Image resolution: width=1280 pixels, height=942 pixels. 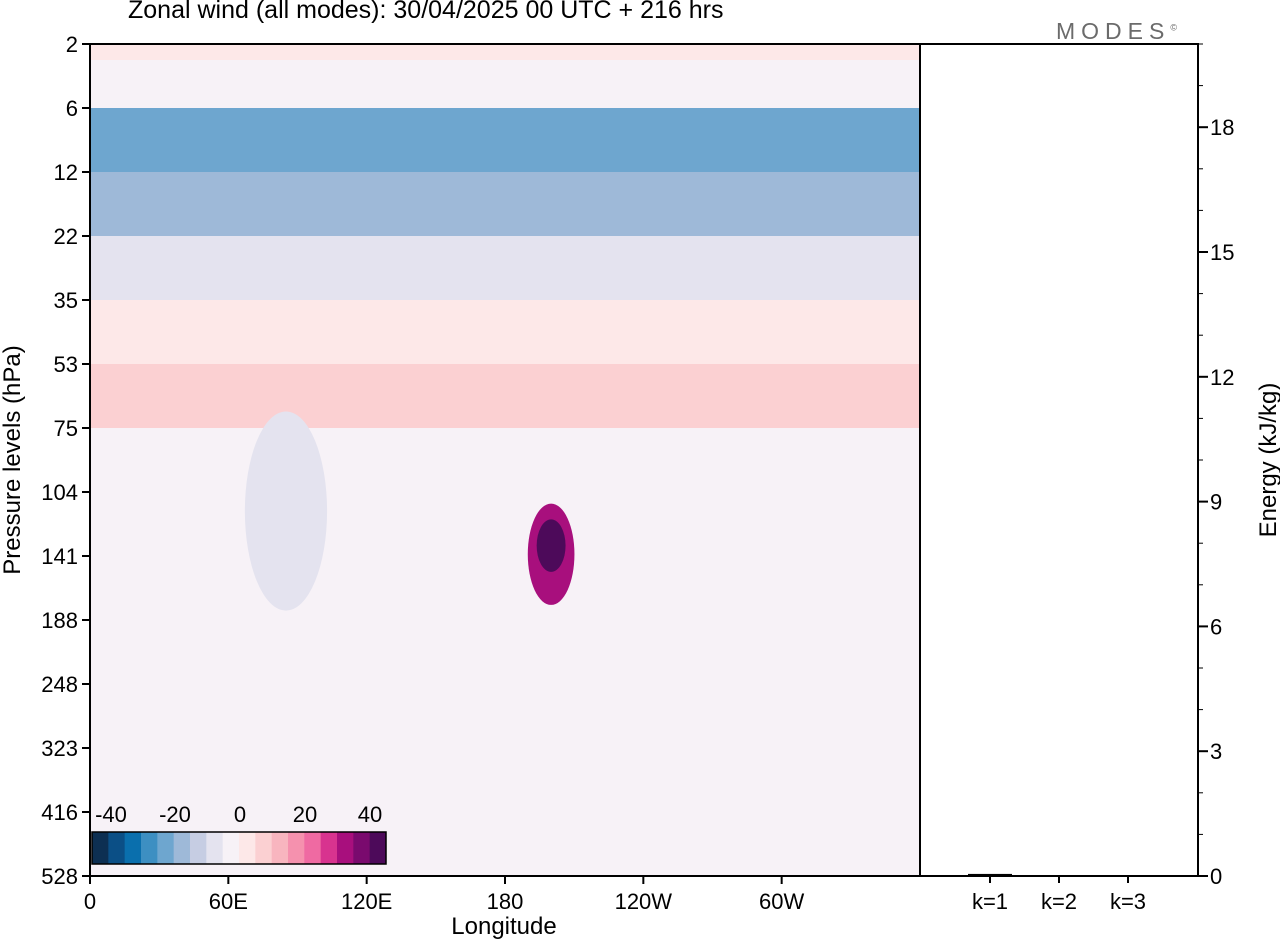 I want to click on y-tick-label-6: 75, so click(x=66, y=428).